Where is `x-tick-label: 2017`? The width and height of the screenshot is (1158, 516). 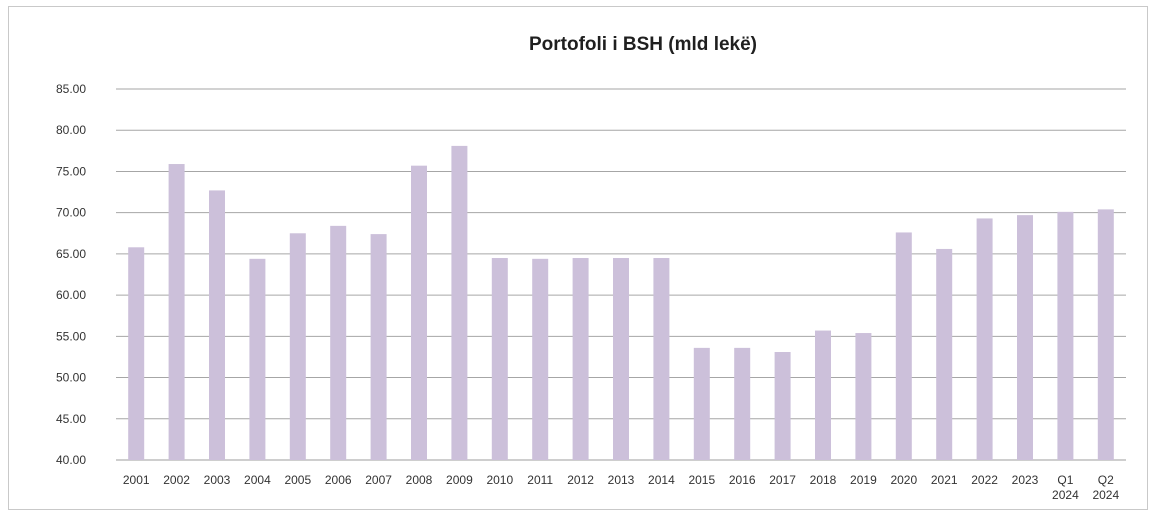 x-tick-label: 2017 is located at coordinates (782, 480).